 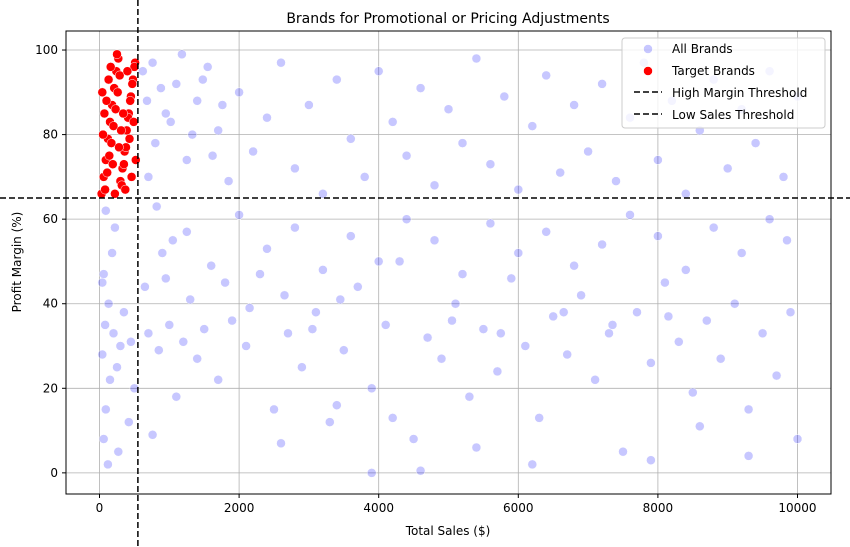 I want to click on legend-marker-target-brands, so click(x=648, y=71).